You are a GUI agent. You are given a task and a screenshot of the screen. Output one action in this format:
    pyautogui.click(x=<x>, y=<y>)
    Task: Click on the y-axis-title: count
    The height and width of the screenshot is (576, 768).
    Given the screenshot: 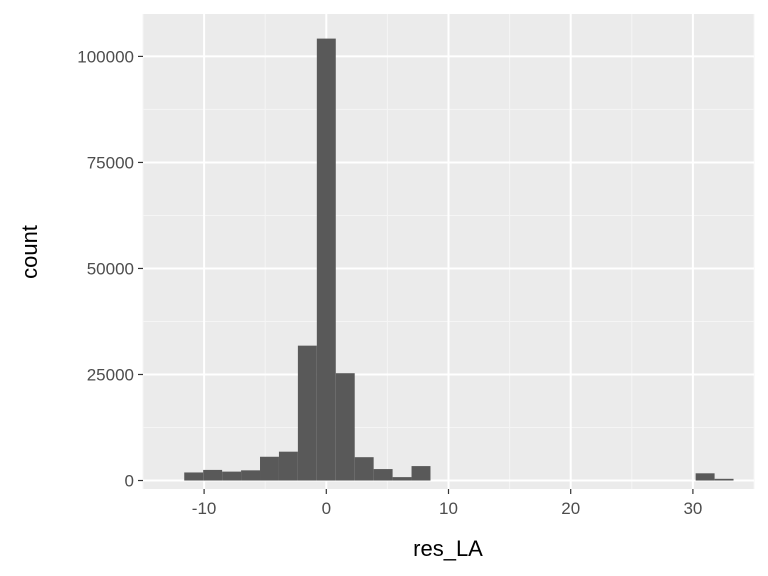 What is the action you would take?
    pyautogui.click(x=29, y=252)
    